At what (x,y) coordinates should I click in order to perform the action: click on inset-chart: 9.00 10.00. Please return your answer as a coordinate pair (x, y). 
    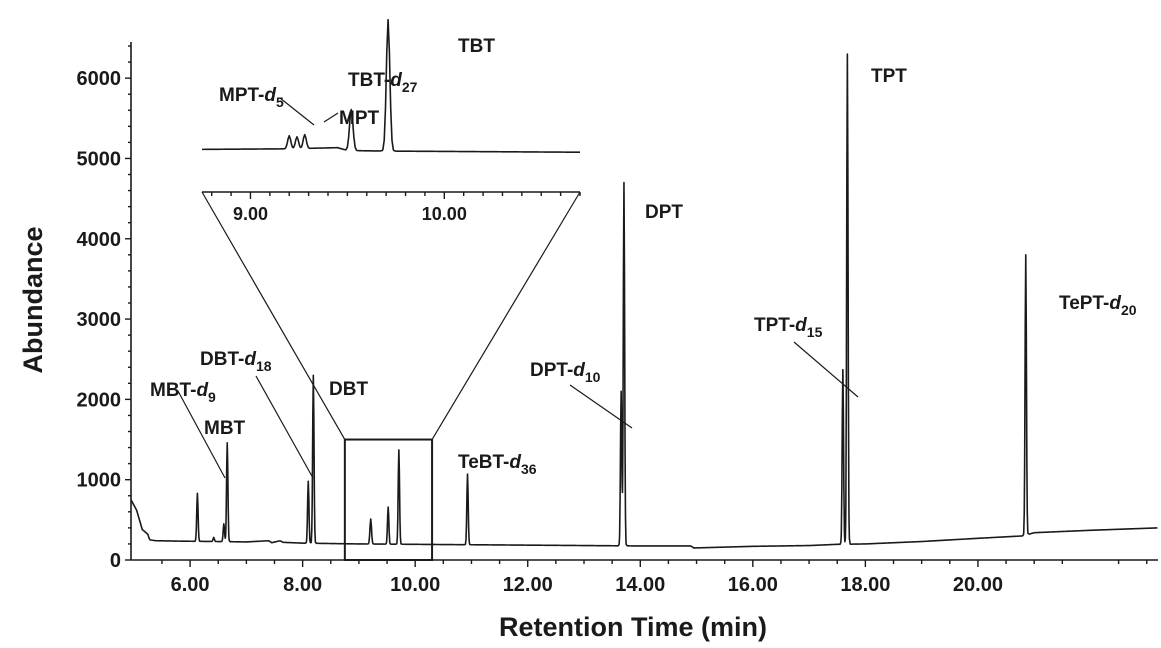
    Looking at the image, I should click on (391, 121).